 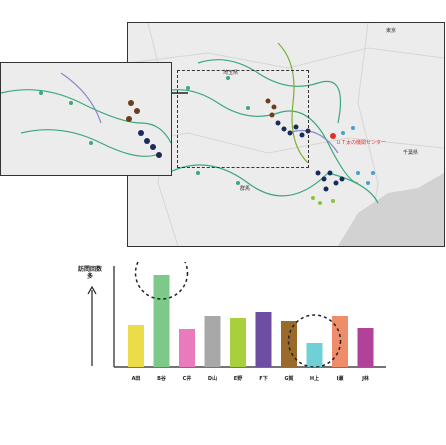 I want to click on x-tick-label: F下, so click(x=263, y=379).